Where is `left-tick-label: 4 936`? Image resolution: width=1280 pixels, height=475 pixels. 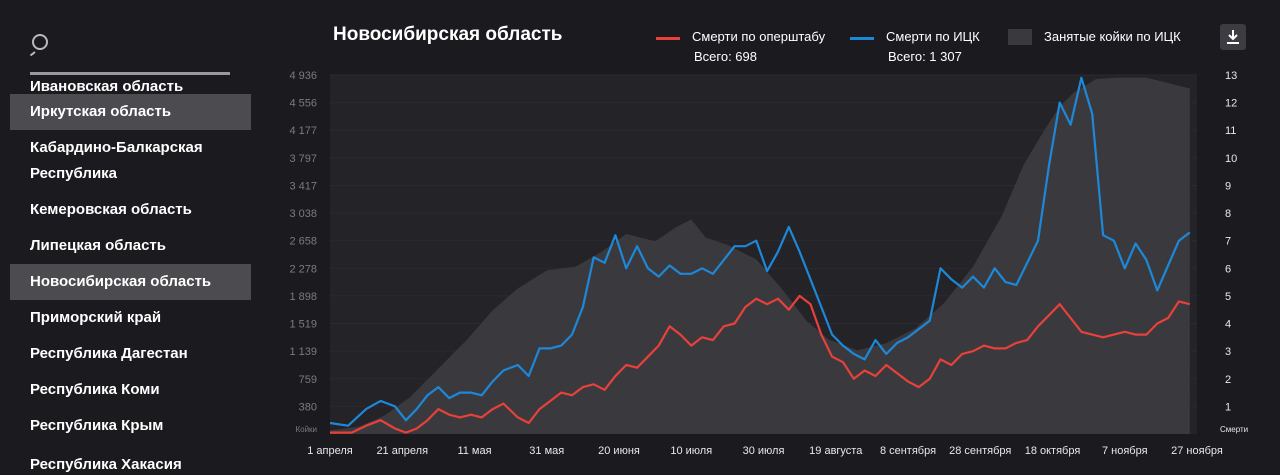
left-tick-label: 4 936 is located at coordinates (303, 76).